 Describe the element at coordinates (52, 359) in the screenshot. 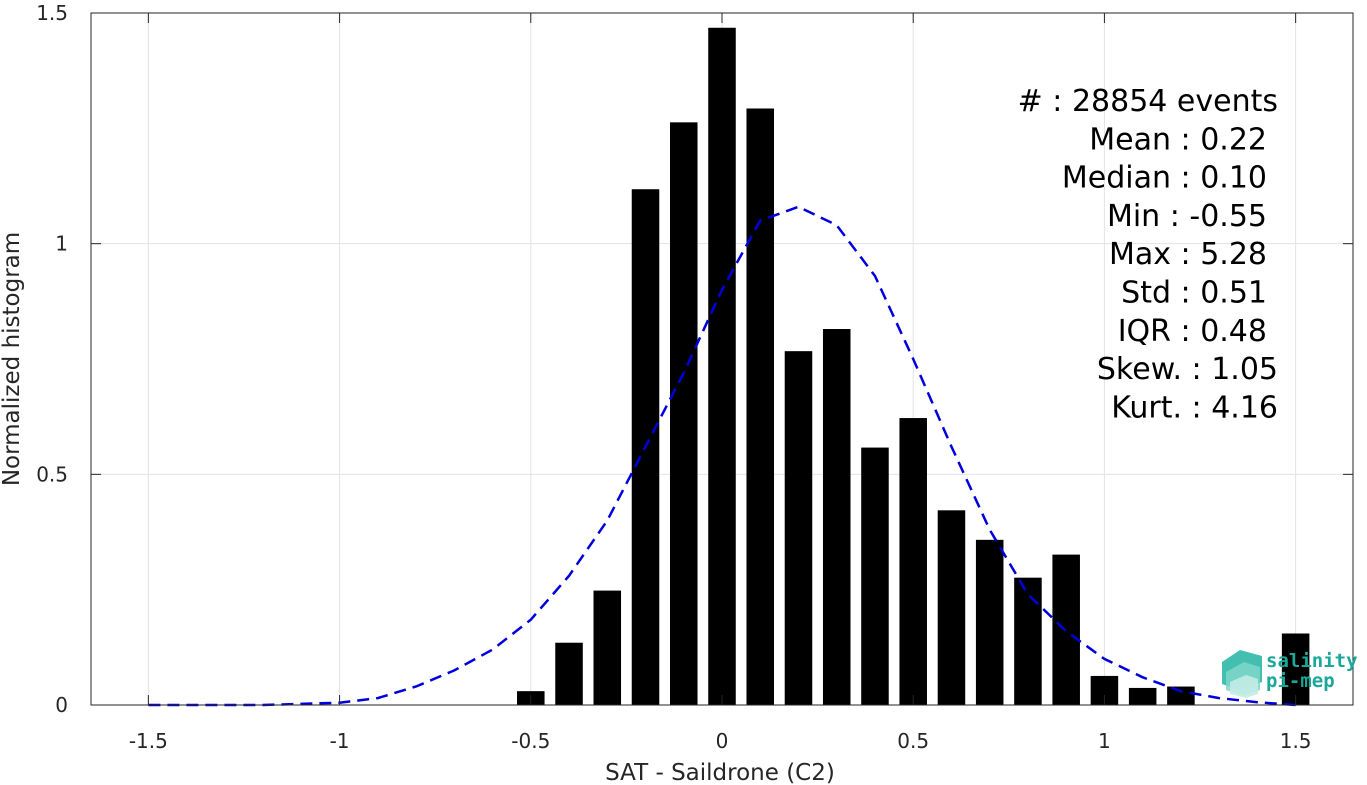

I see `y-tick-labels: 0 0.5 1 1.5` at that location.